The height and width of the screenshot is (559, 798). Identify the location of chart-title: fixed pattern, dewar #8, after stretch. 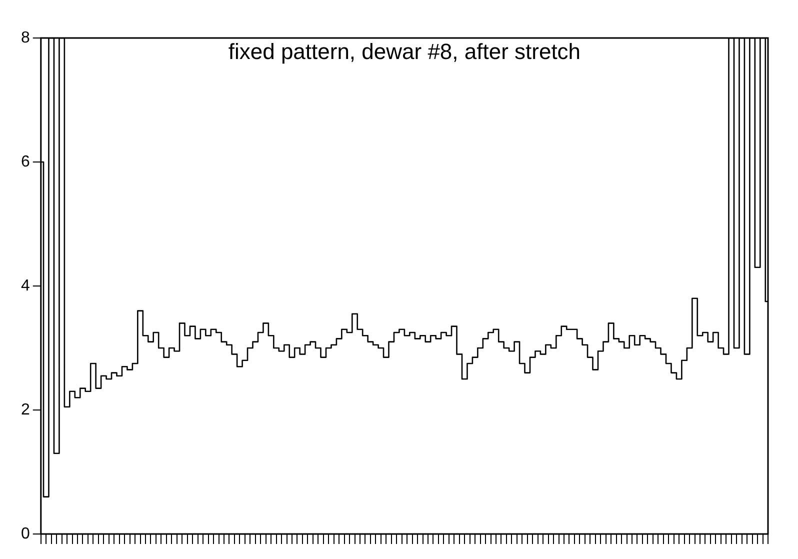
(404, 51).